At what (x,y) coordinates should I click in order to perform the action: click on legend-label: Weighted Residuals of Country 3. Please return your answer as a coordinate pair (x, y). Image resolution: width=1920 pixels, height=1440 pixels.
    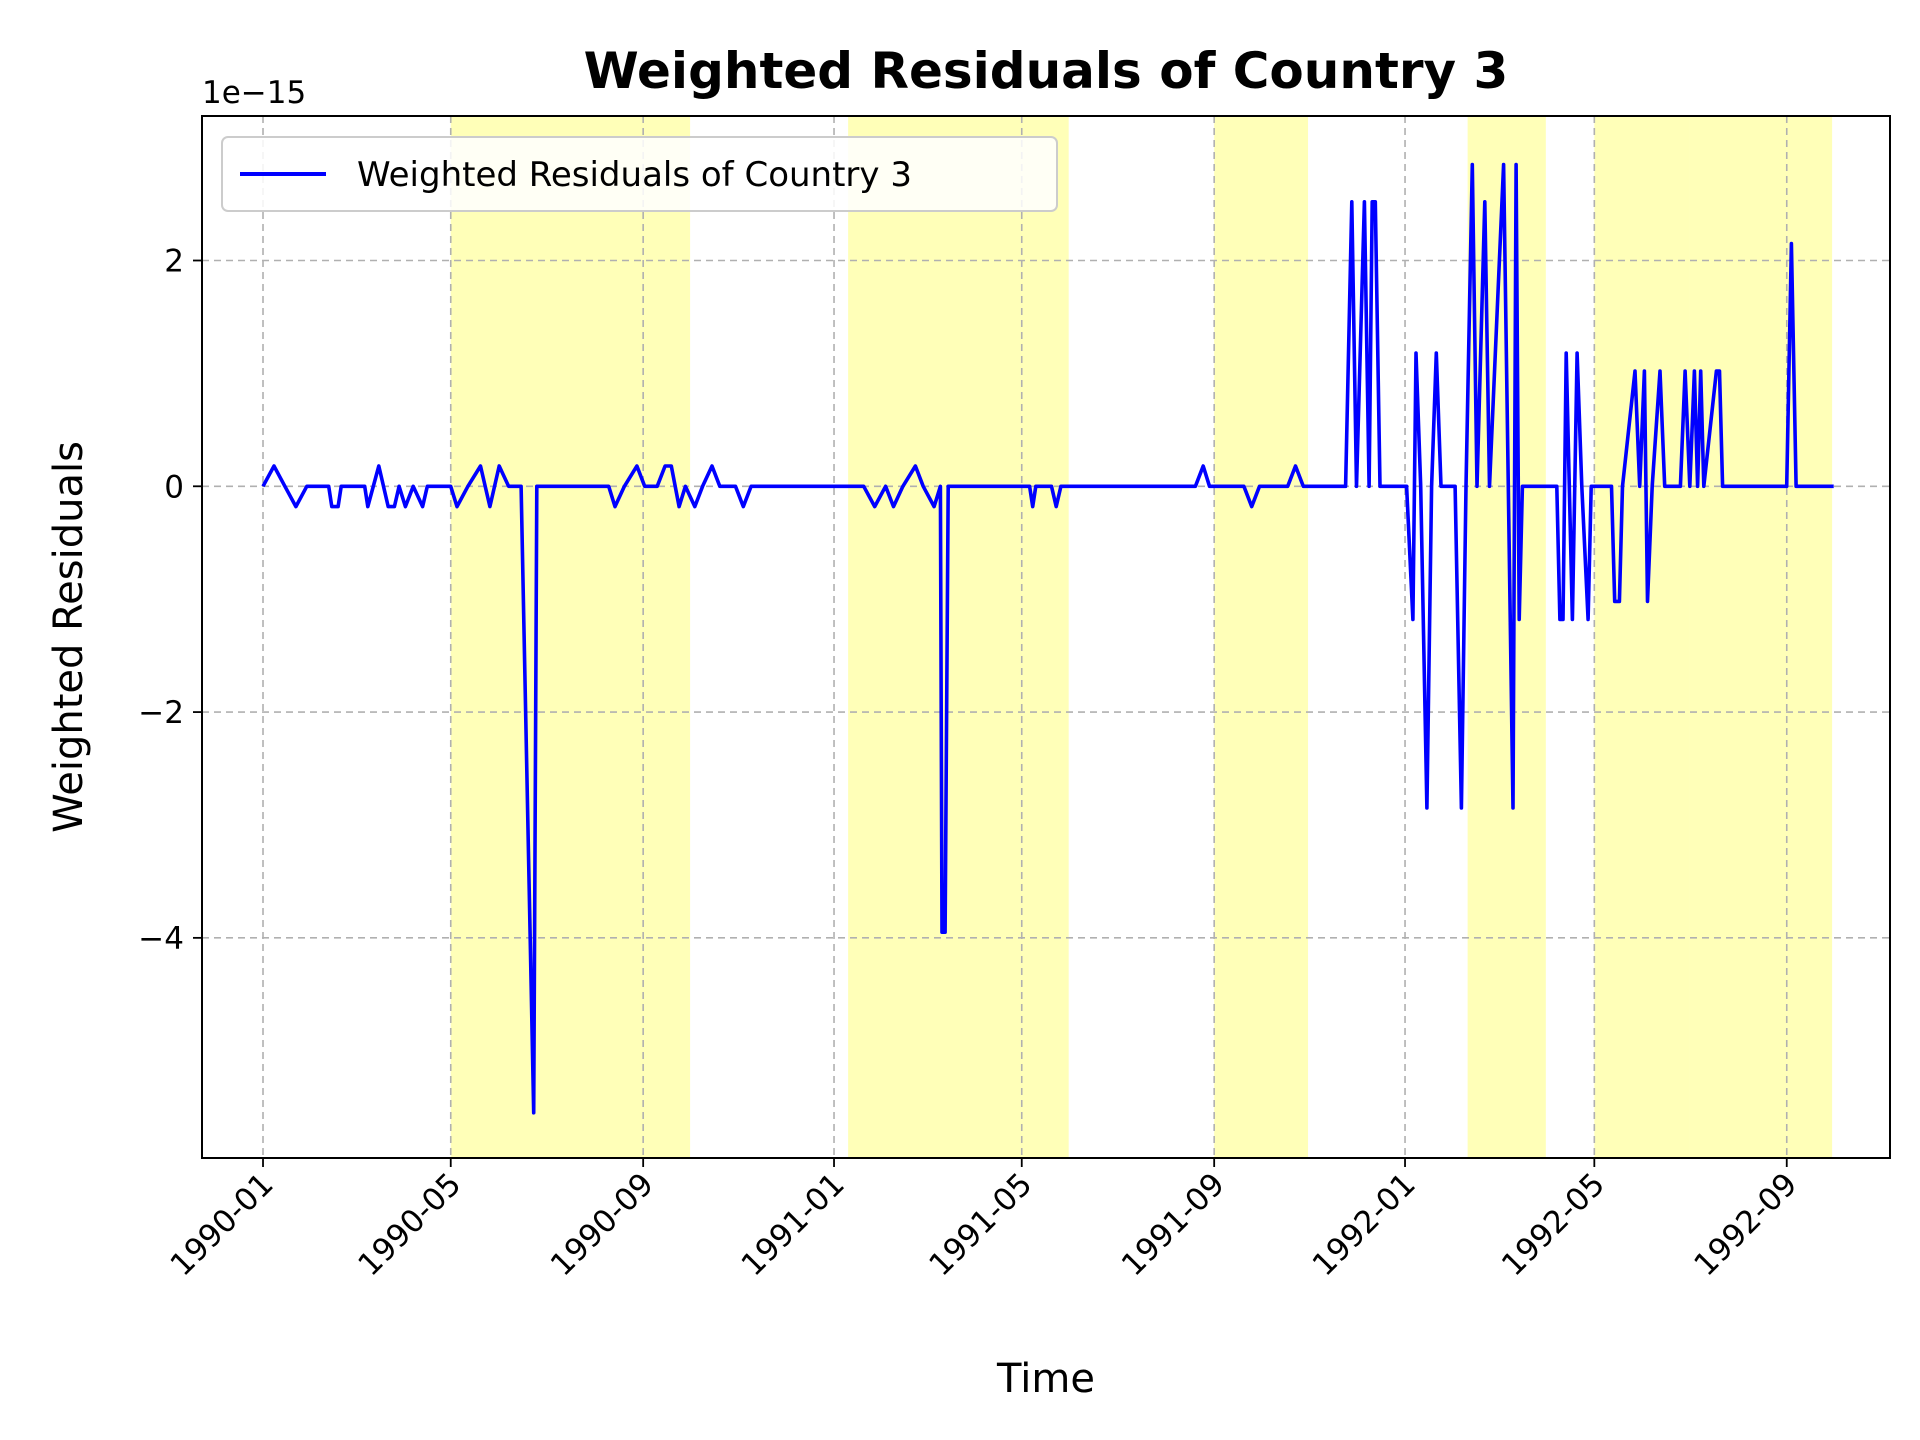
    Looking at the image, I should click on (634, 175).